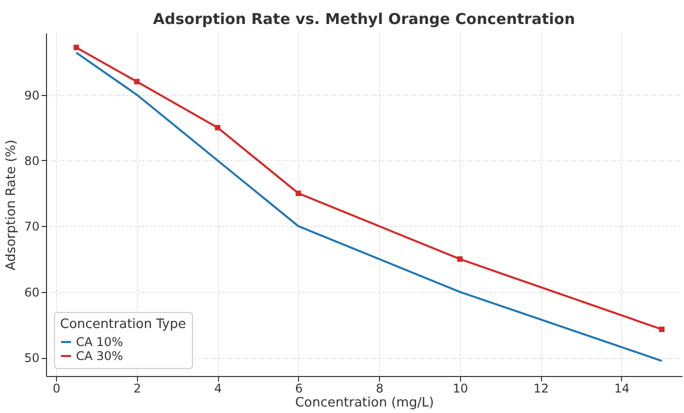 Image resolution: width=684 pixels, height=413 pixels. What do you see at coordinates (541, 389) in the screenshot?
I see `x-tick-label: 12` at bounding box center [541, 389].